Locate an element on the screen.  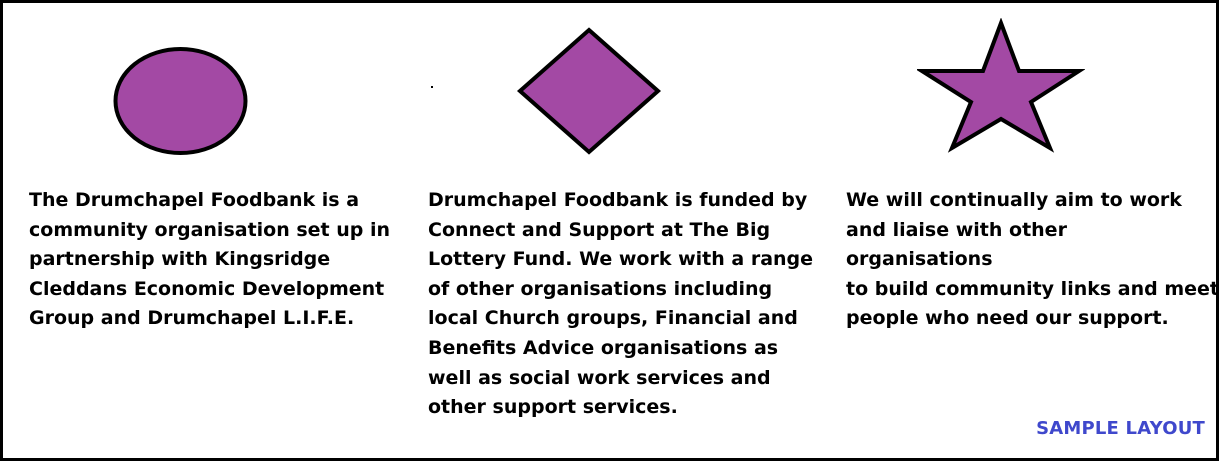
diamond-shape is located at coordinates (589, 91).